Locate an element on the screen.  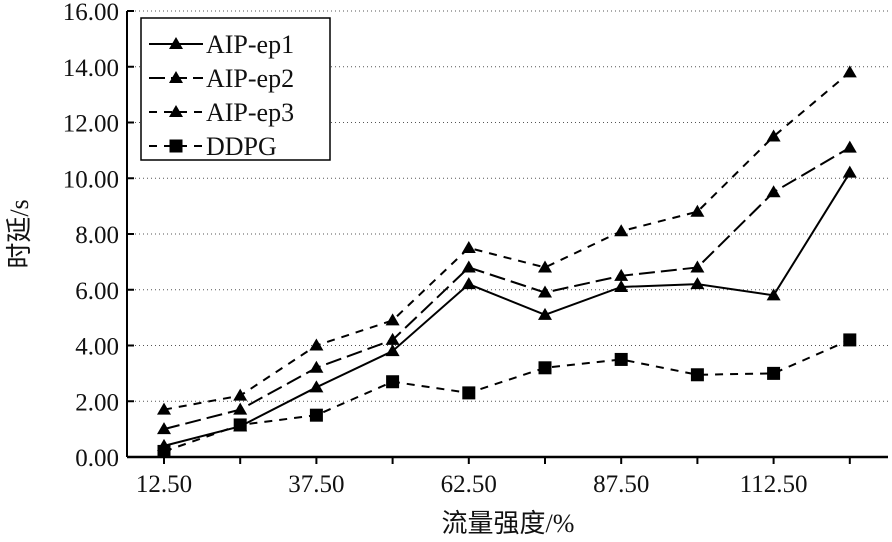
legend-label: AIP-ep1 is located at coordinates (250, 44).